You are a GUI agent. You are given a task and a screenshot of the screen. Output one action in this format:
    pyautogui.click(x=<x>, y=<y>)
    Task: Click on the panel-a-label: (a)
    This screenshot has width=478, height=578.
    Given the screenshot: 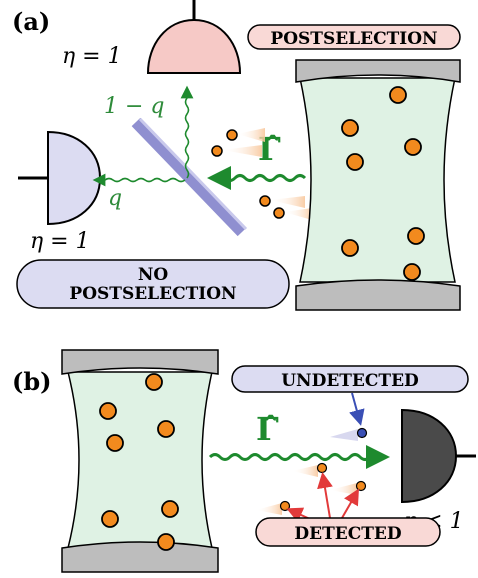 What is the action you would take?
    pyautogui.click(x=31, y=21)
    